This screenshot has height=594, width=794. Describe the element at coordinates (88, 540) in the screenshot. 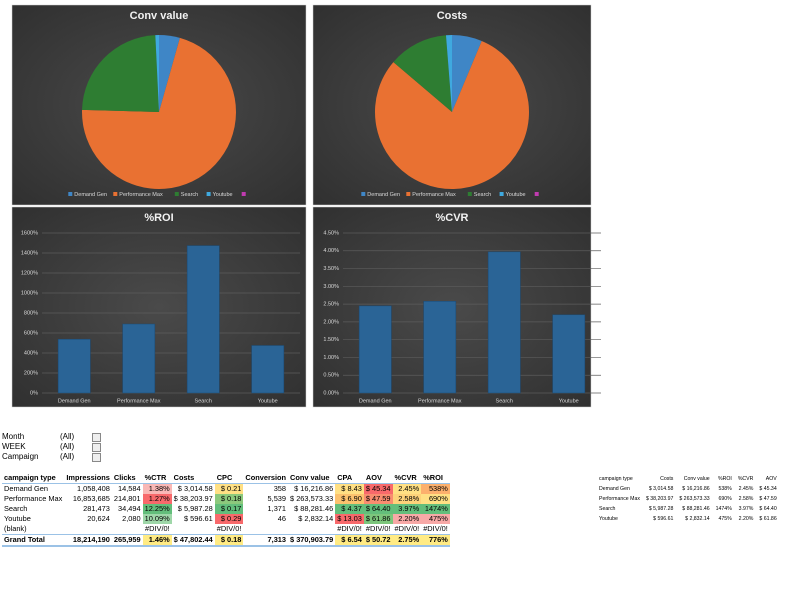

I see `table-cell: 18,214,190` at that location.